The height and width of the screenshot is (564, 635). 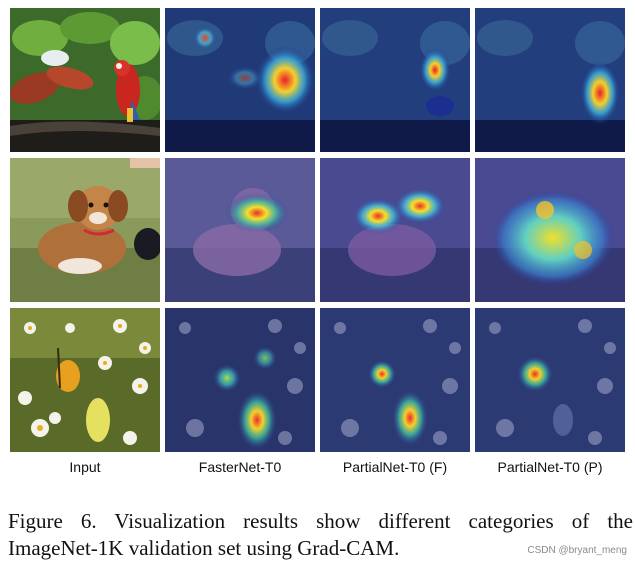 What do you see at coordinates (240, 230) in the screenshot?
I see `image-dog-fasternet` at bounding box center [240, 230].